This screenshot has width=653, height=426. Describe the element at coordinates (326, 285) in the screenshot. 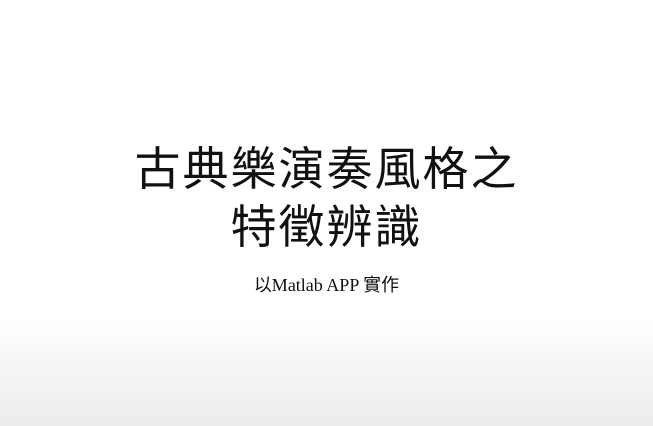

I see `slide-subtitle: 以Matlab APP 實作` at that location.